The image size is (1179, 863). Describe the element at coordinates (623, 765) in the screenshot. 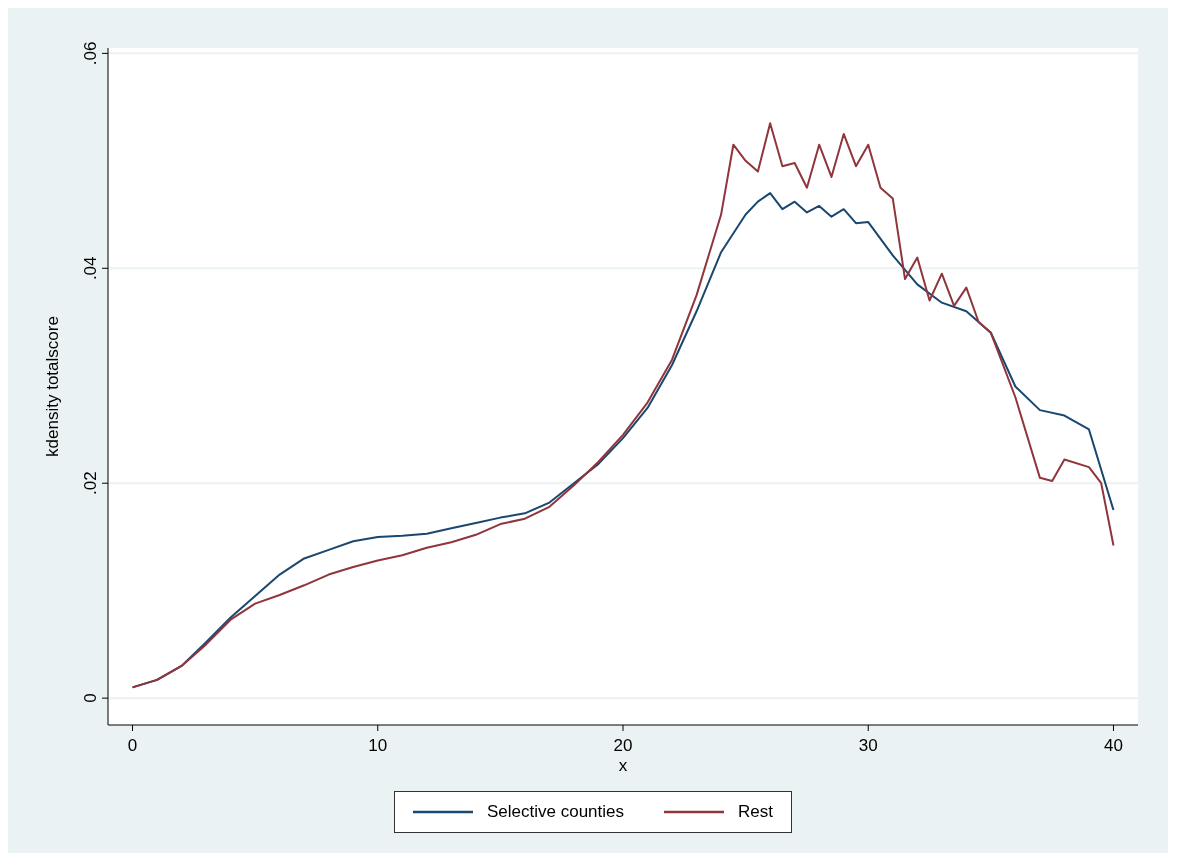

I see `x-axis-title: x` at that location.